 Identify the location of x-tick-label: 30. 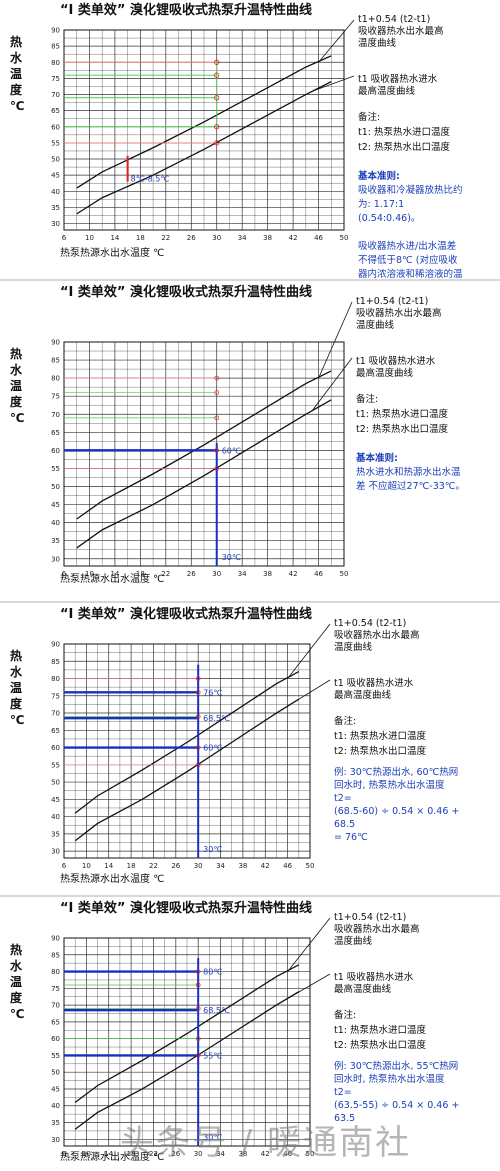
(216, 574).